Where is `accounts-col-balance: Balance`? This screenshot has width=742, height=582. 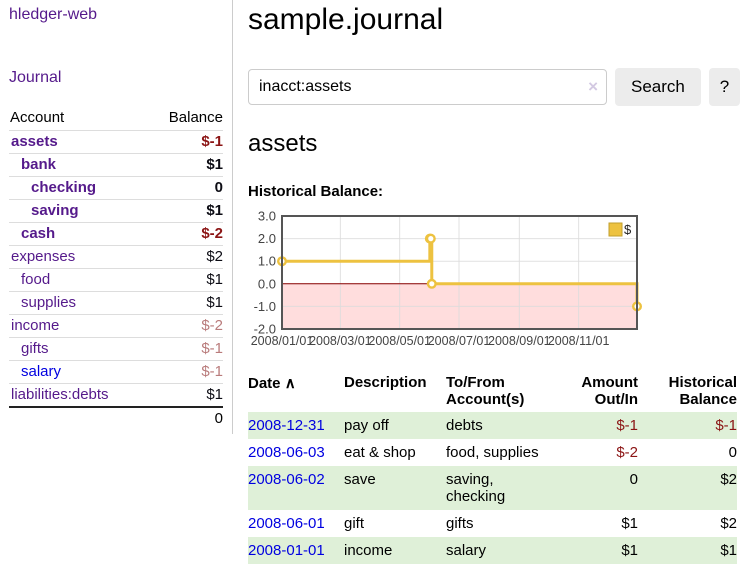
accounts-col-balance: Balance is located at coordinates (195, 117).